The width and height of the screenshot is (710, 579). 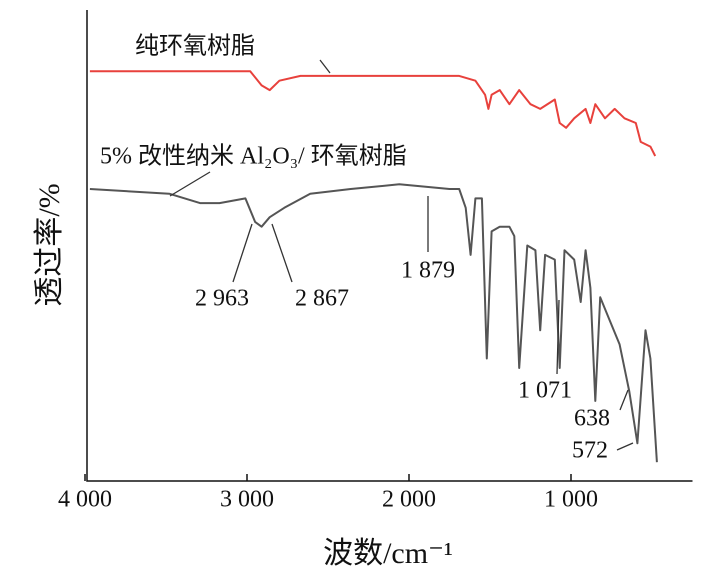 I want to click on spectrum-line, so click(x=373, y=113).